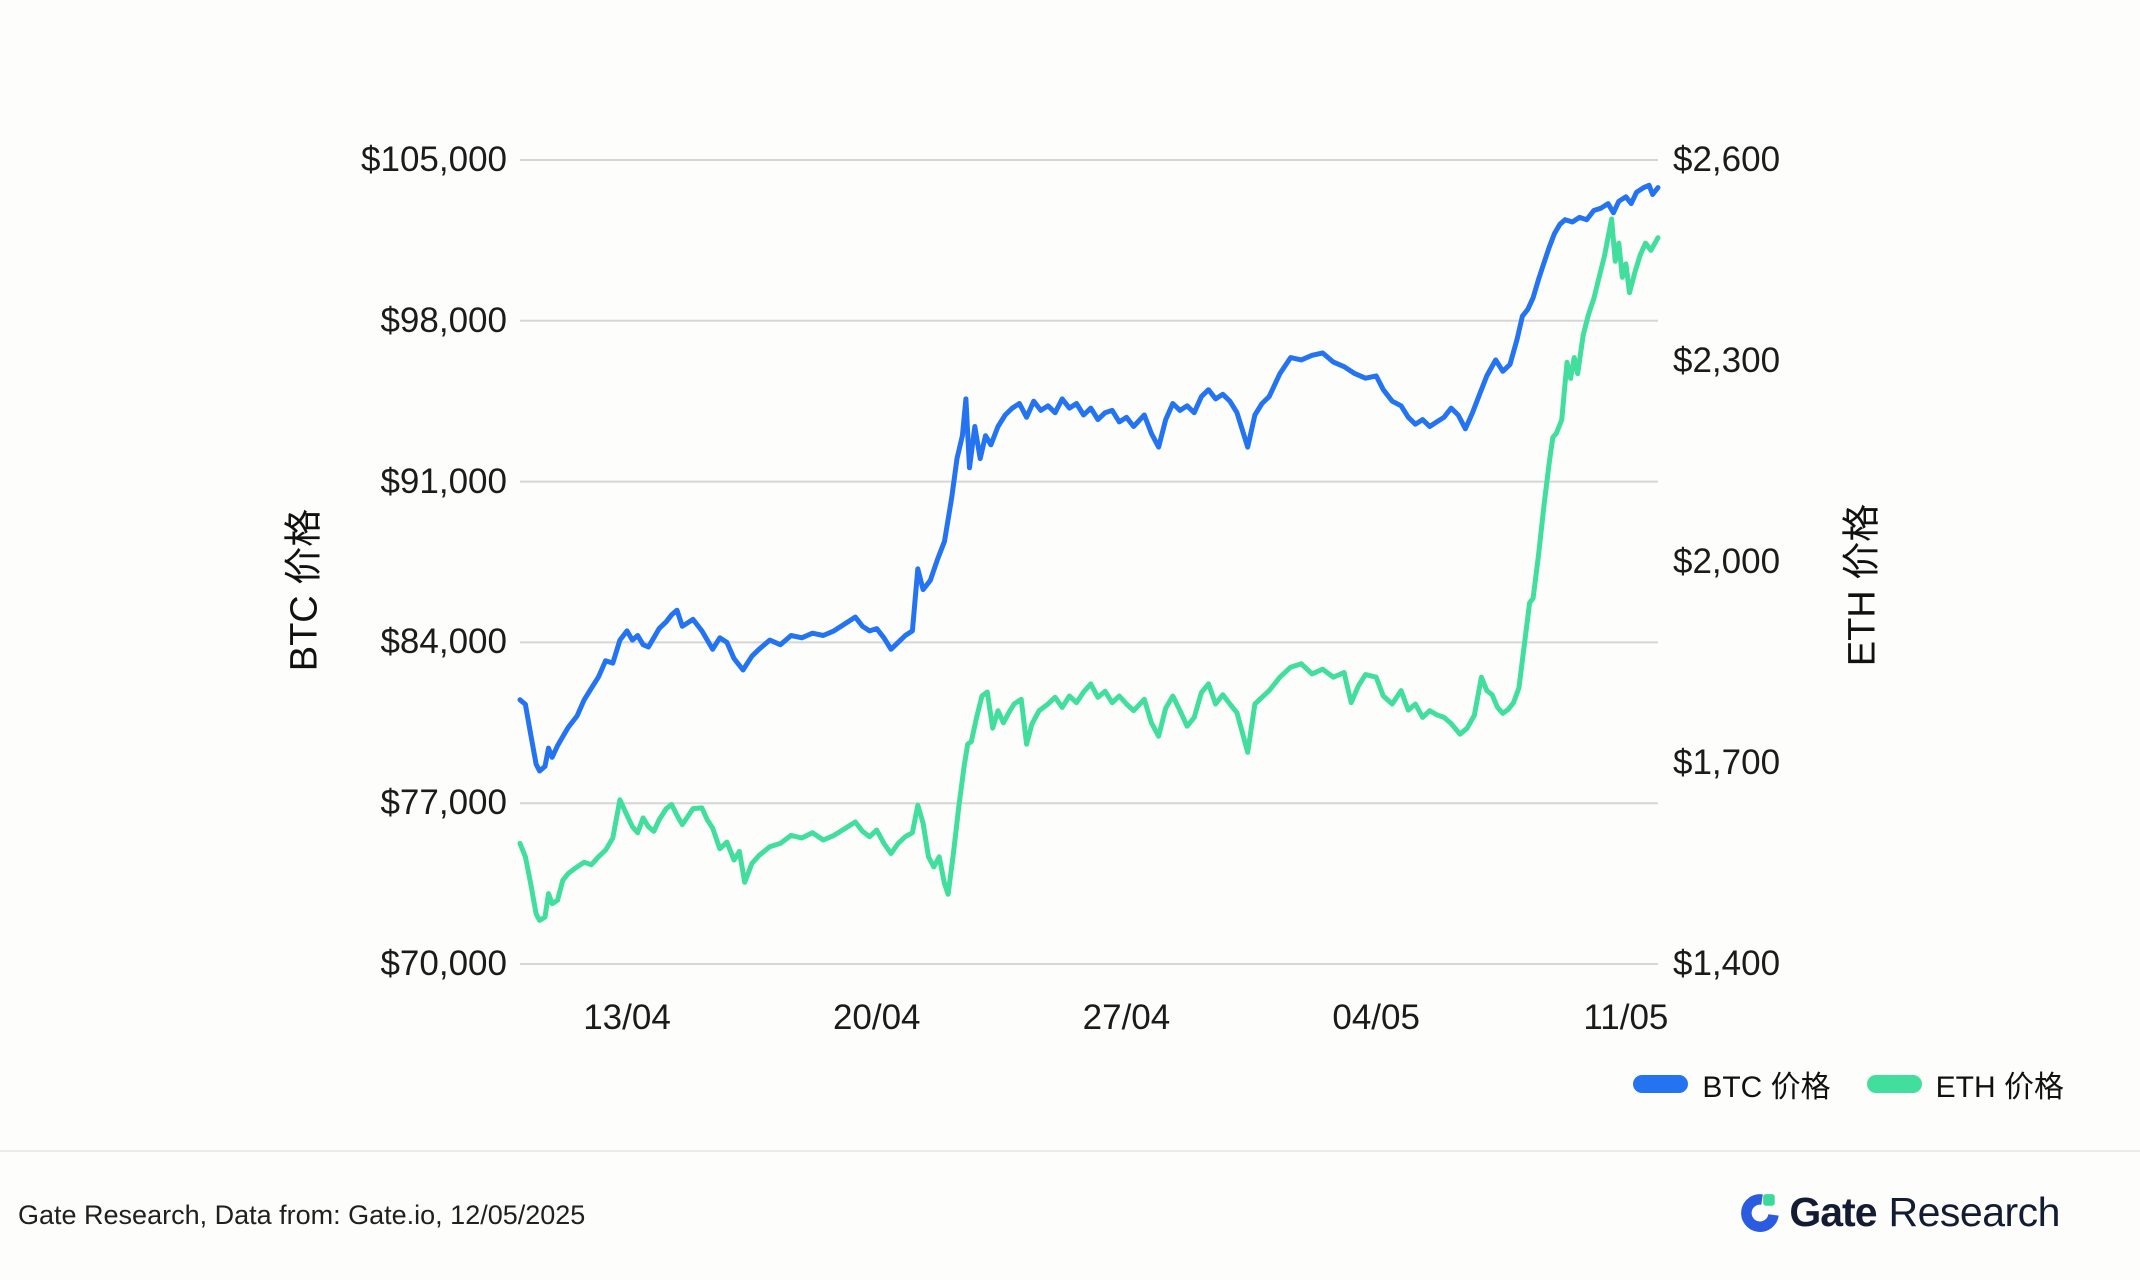 This screenshot has height=1280, width=2140. Describe the element at coordinates (304, 590) in the screenshot. I see `y-axis-left-title: BTC 价格` at that location.